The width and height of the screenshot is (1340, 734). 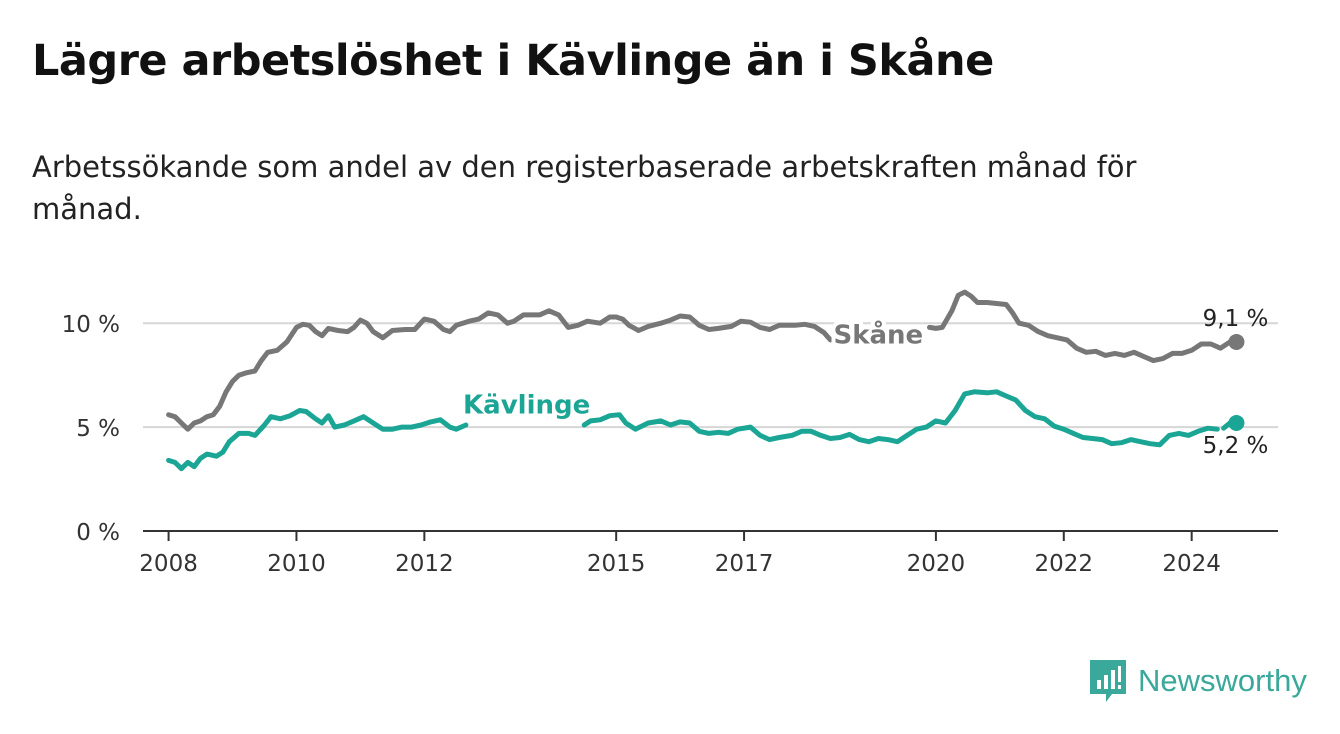 What do you see at coordinates (98, 429) in the screenshot?
I see `y-tick-label: 5 %` at bounding box center [98, 429].